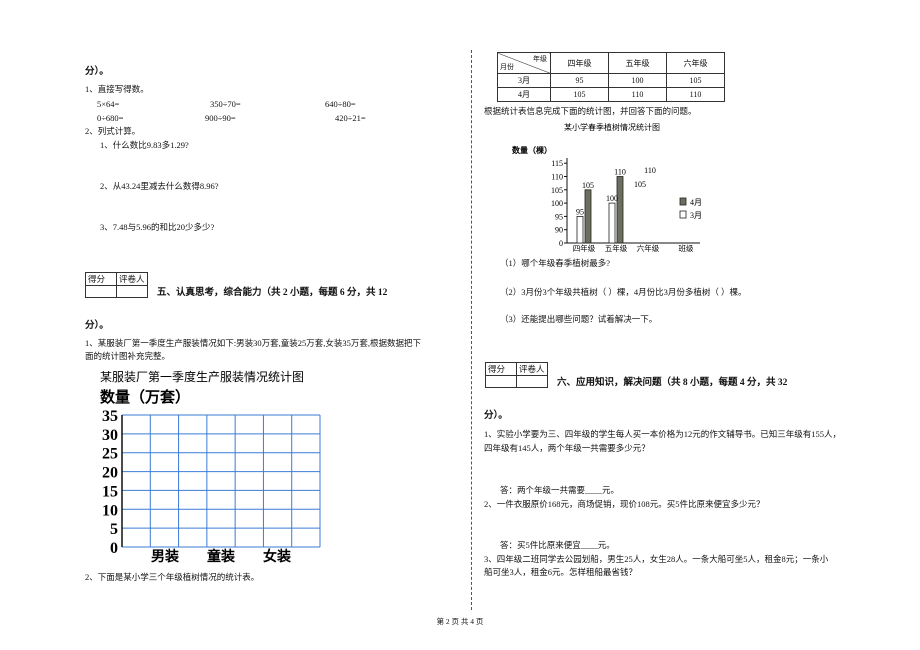  Describe the element at coordinates (471, 330) in the screenshot. I see `divider` at that location.